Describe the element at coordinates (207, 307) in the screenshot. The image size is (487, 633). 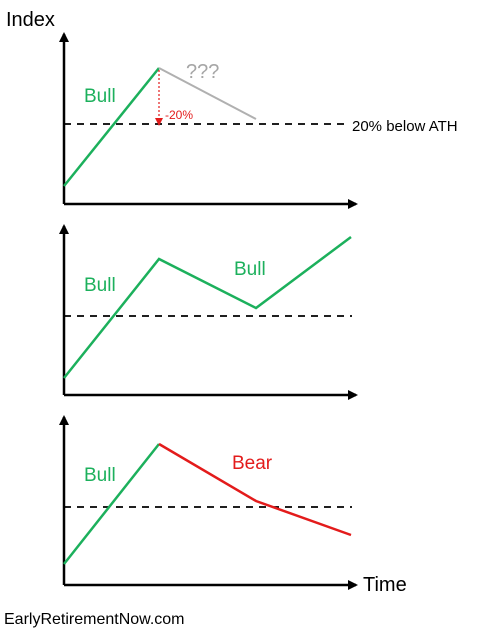
I see `panel2-bull-line` at that location.